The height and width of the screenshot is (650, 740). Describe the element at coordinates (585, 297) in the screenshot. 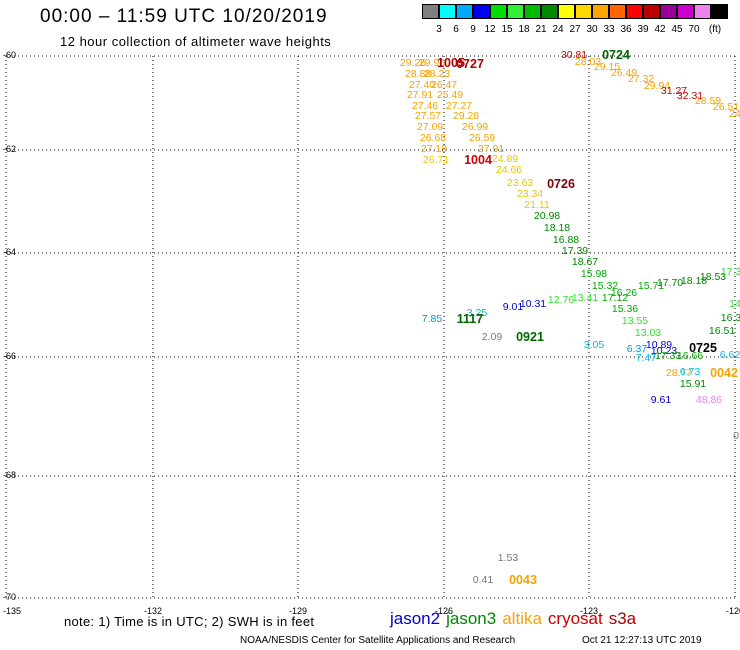

I see `wave-height-value: 13.41` at that location.